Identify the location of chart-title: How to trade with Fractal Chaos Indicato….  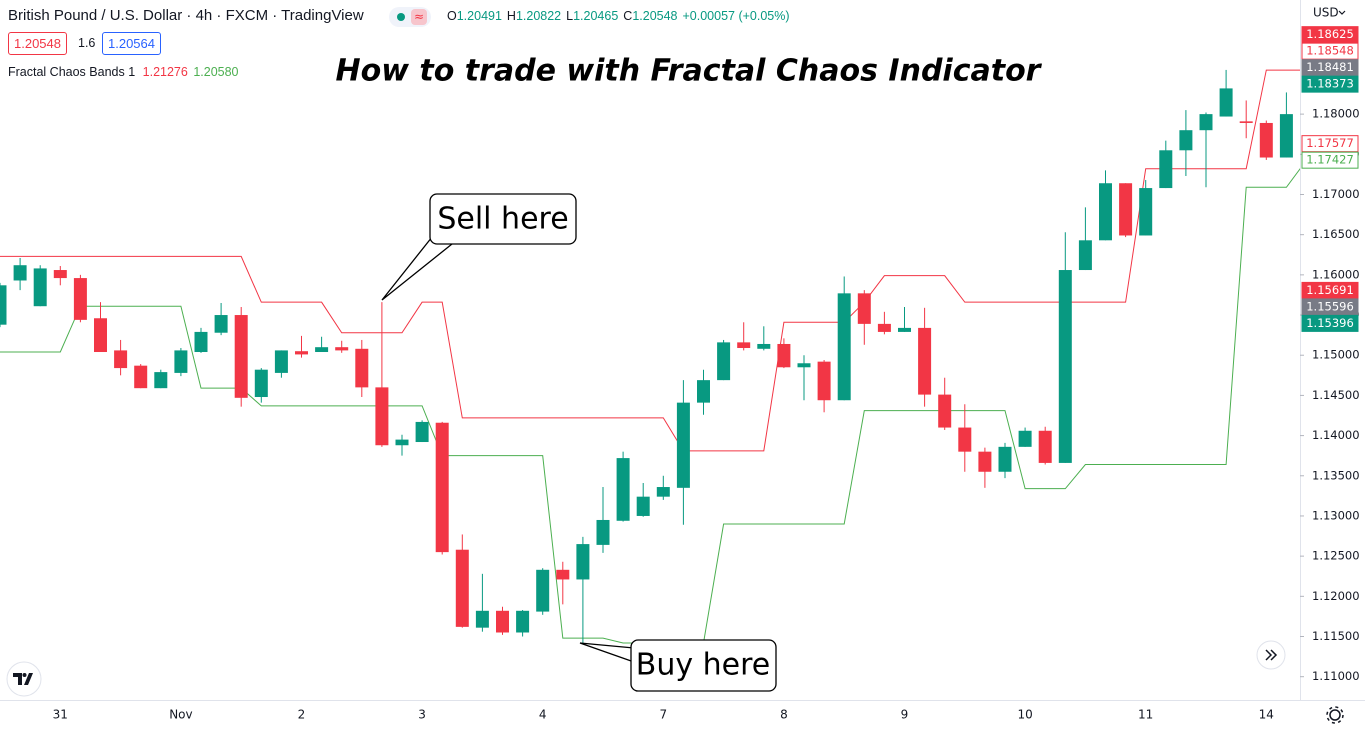
(689, 71).